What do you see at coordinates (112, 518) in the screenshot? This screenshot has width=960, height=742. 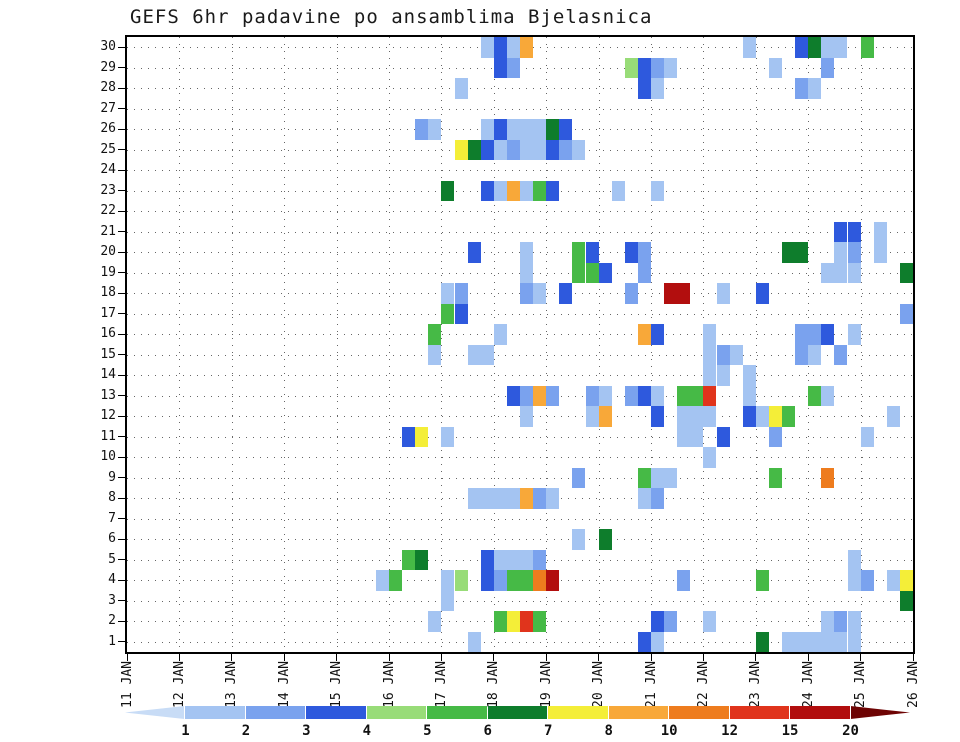 I see `y-tick-label: 7` at bounding box center [112, 518].